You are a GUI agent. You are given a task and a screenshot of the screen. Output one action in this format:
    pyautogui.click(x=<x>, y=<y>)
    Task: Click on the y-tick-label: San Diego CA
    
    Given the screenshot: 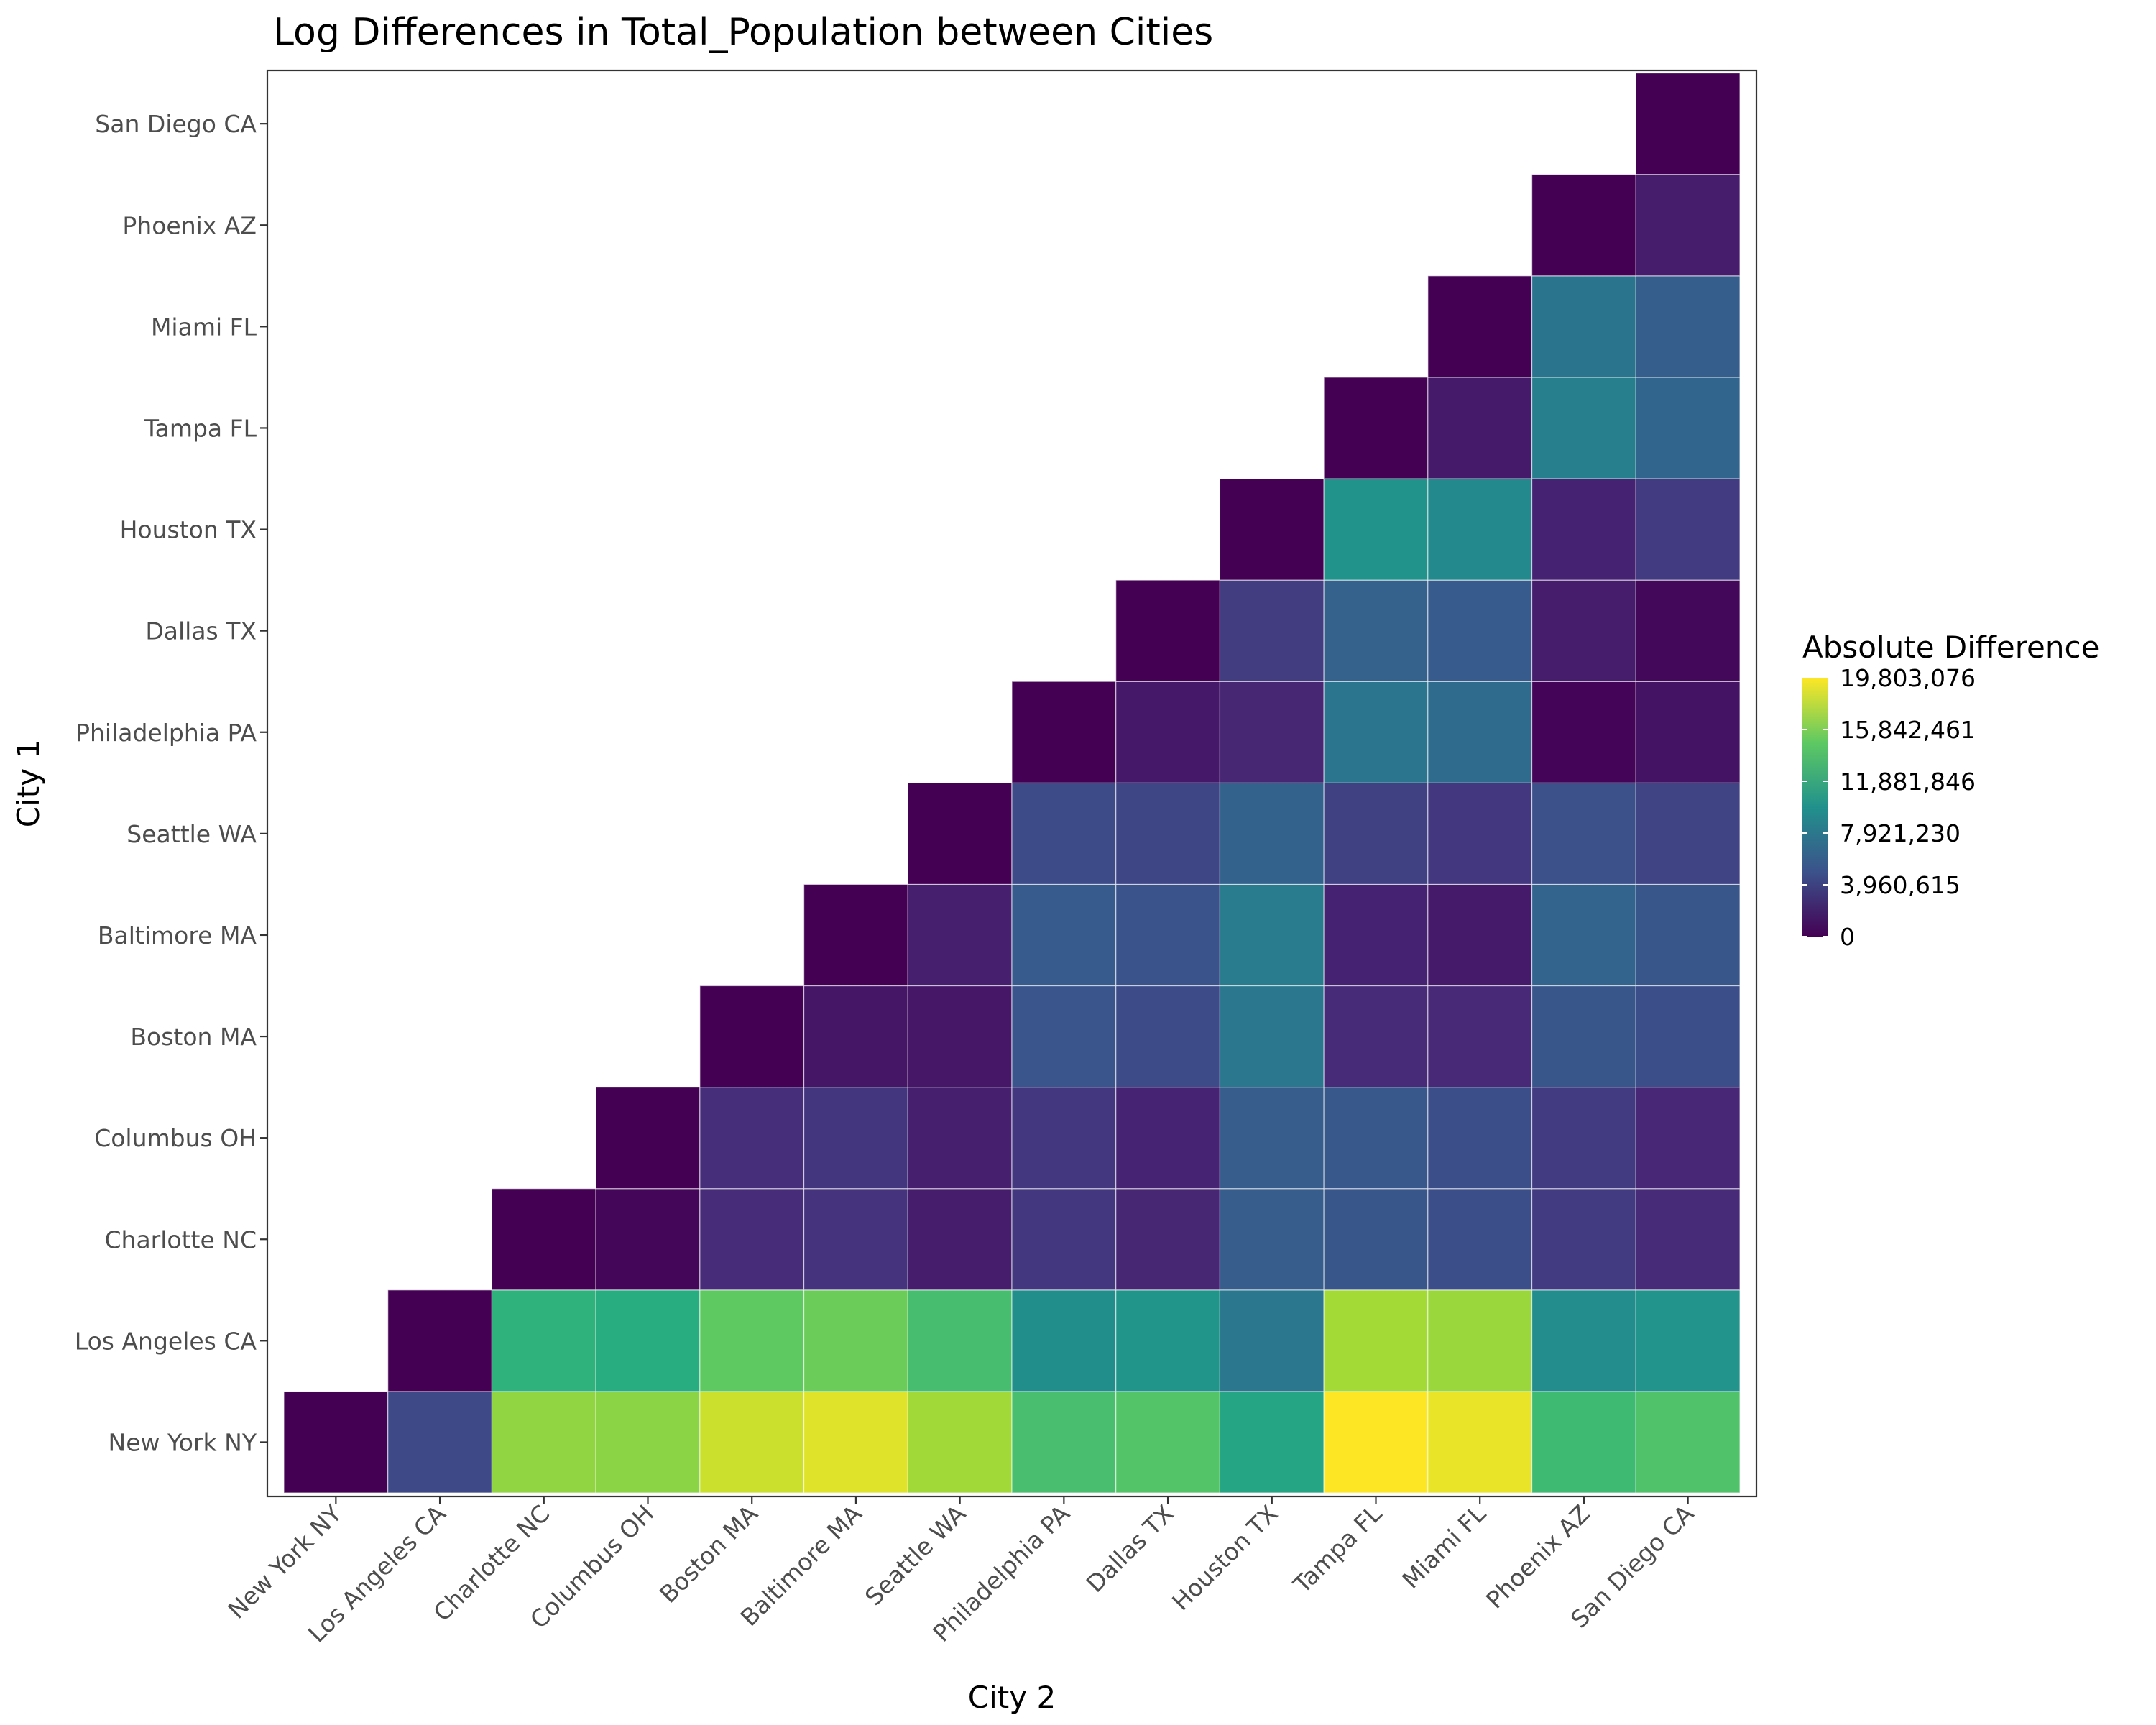 What is the action you would take?
    pyautogui.click(x=176, y=124)
    